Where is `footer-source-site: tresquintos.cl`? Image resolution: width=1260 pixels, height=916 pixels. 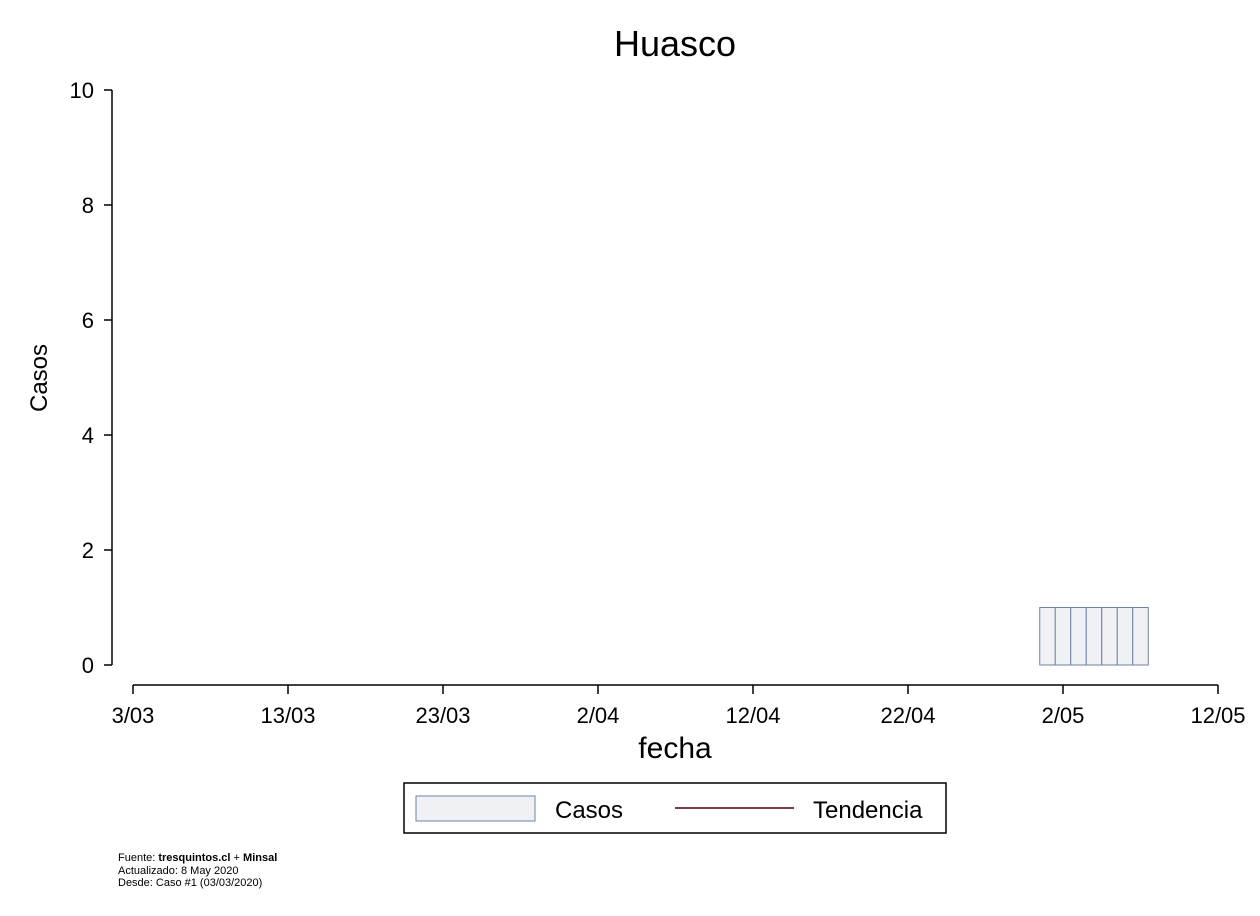 footer-source-site: tresquintos.cl is located at coordinates (194, 858).